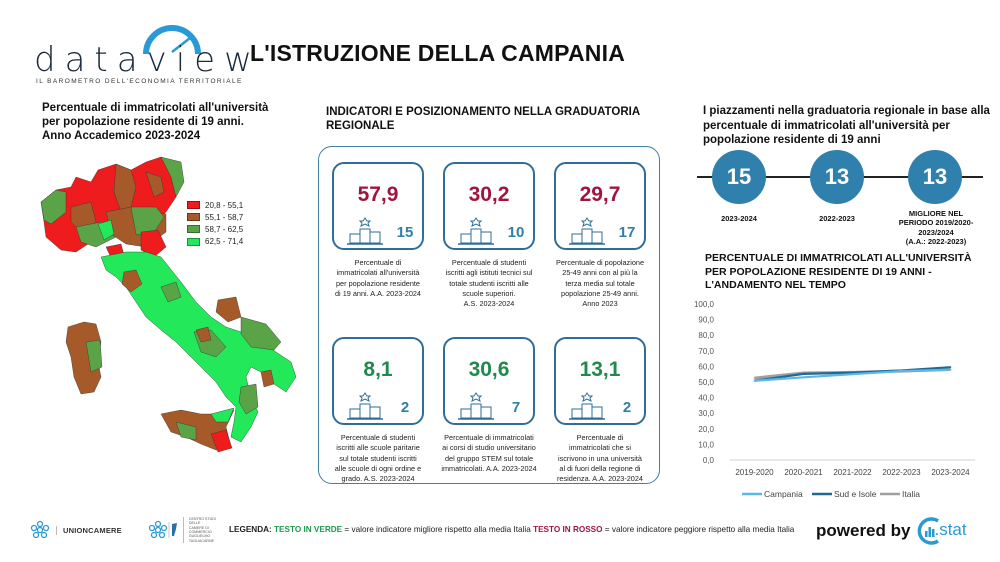  What do you see at coordinates (489, 448) in the screenshot?
I see `card-desc-line: ai corsi di studio universitario` at bounding box center [489, 448].